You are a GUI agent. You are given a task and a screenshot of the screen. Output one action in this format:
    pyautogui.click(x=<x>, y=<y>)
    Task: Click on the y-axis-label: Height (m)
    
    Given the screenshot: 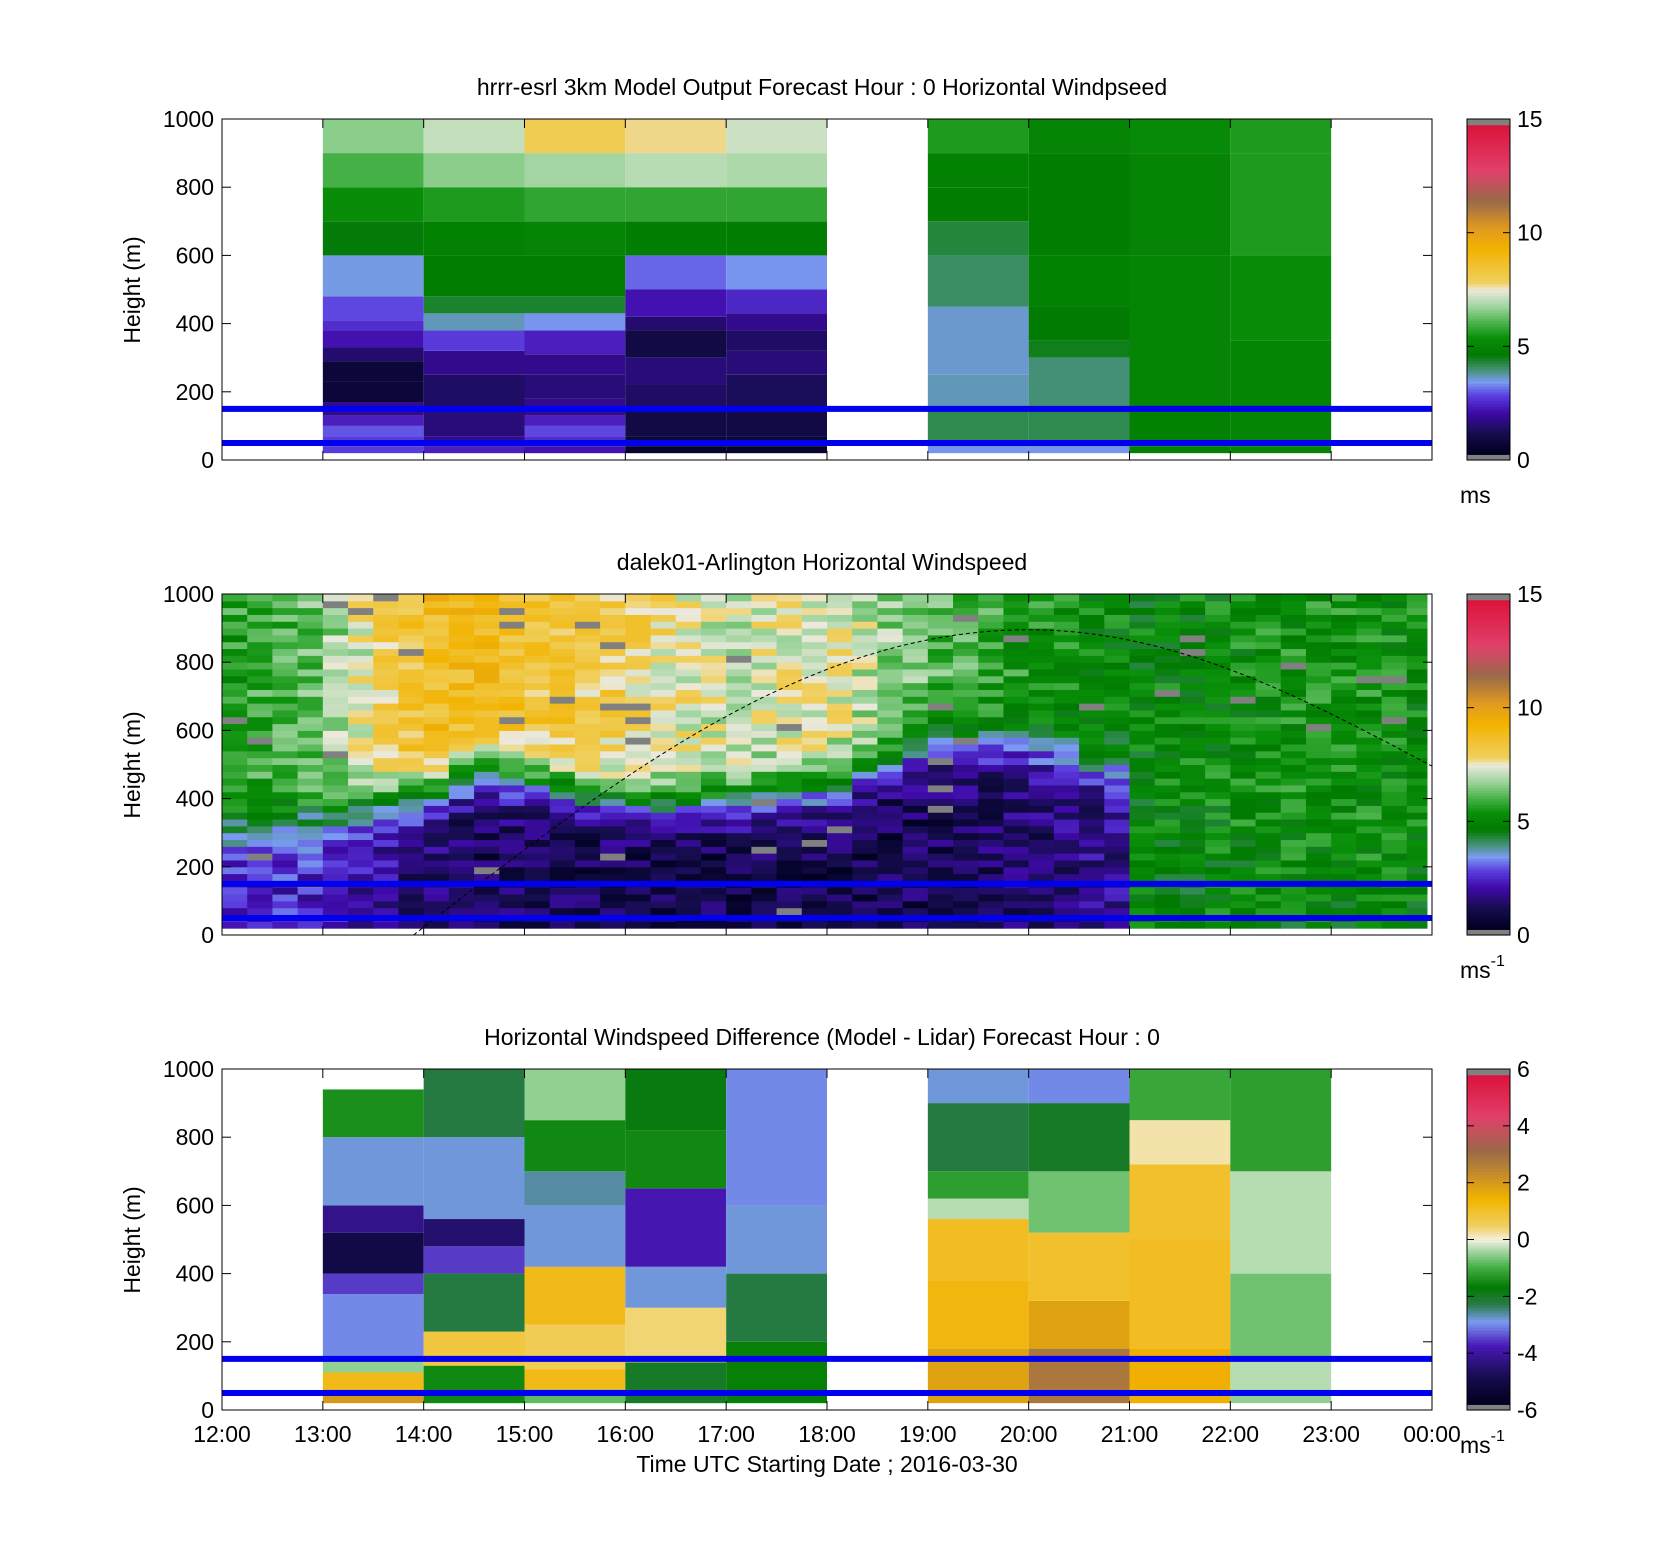 What is the action you would take?
    pyautogui.click(x=132, y=1239)
    